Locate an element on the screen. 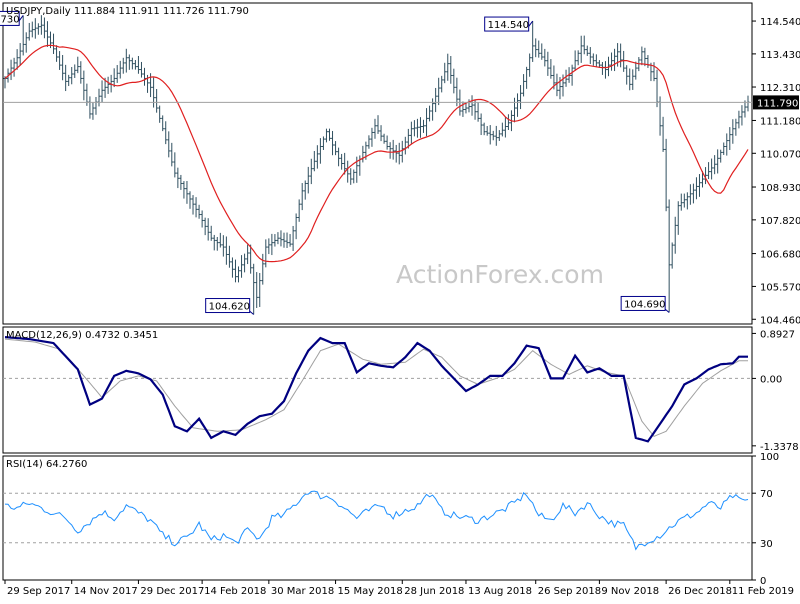 The image size is (800, 604). price-tick-label: 106.680 is located at coordinates (780, 255).